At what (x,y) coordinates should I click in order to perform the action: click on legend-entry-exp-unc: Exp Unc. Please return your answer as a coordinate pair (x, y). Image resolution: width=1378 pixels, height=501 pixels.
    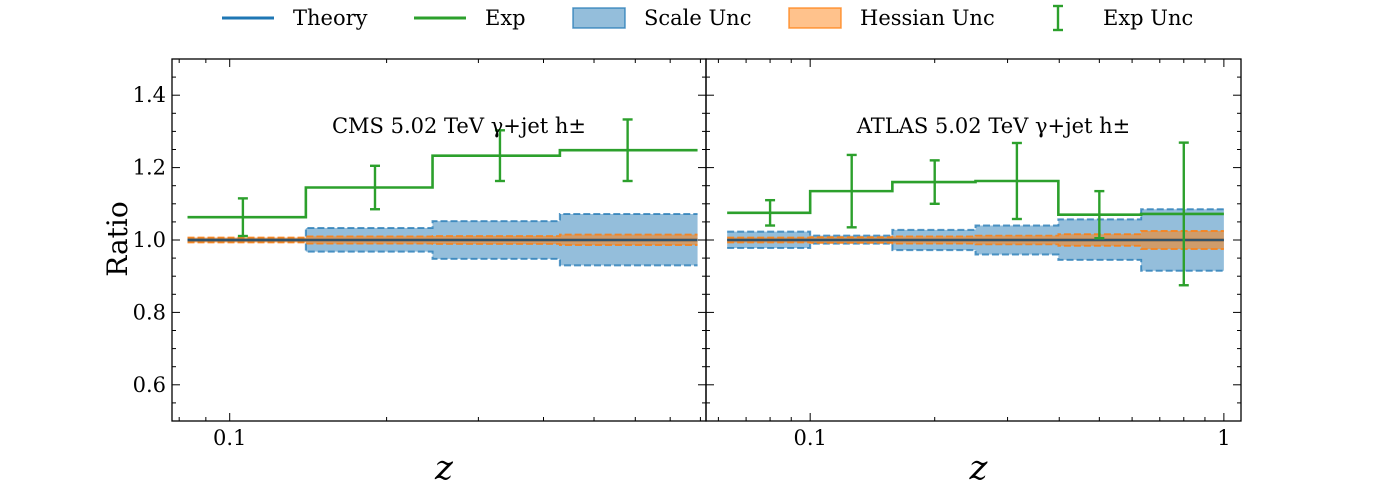
    Looking at the image, I should click on (1123, 18).